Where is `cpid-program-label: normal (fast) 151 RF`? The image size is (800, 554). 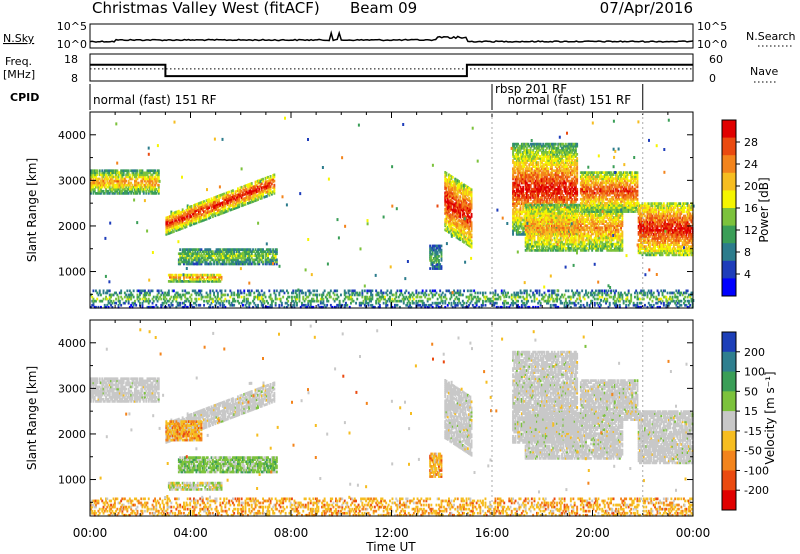
cpid-program-label: normal (fast) 151 RF is located at coordinates (155, 100).